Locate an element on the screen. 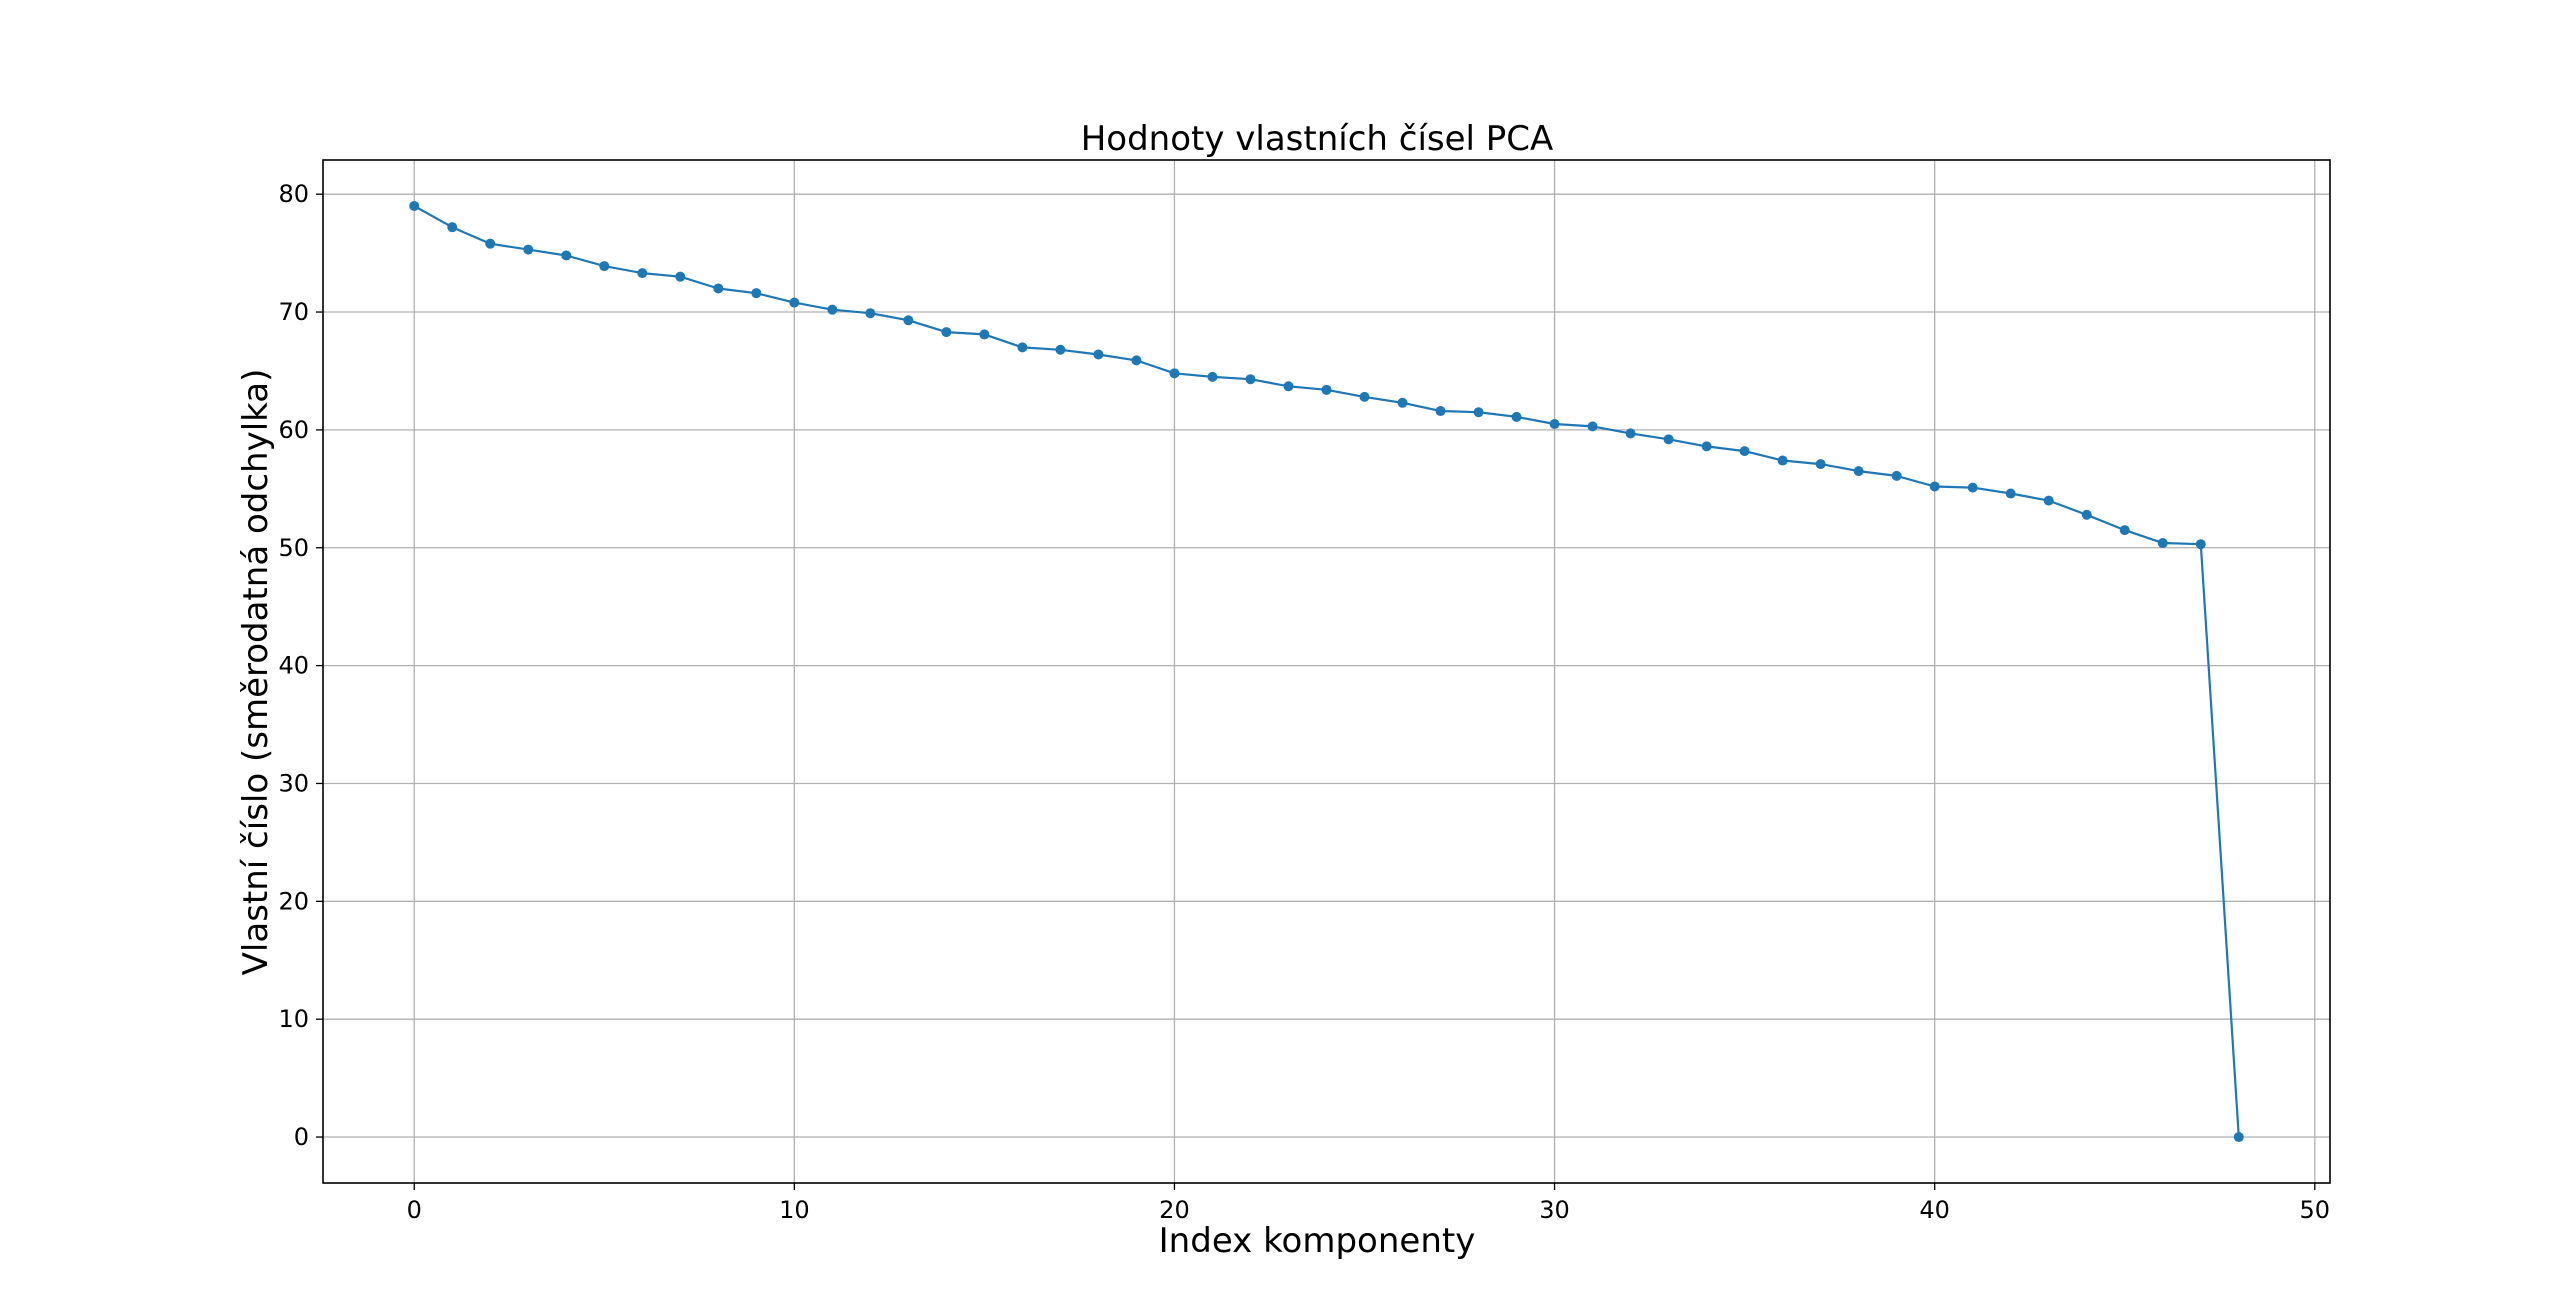 The image size is (2560, 1316). chart-title: Hodnoty vlastních čísel PCA is located at coordinates (1317, 139).